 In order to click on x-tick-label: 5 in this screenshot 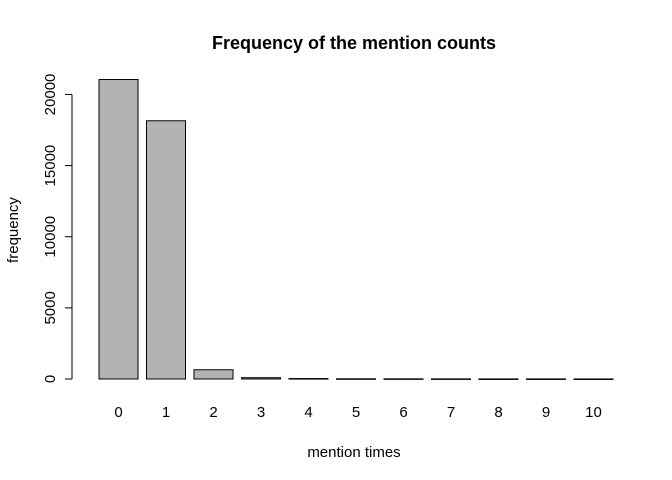, I will do `click(356, 412)`.